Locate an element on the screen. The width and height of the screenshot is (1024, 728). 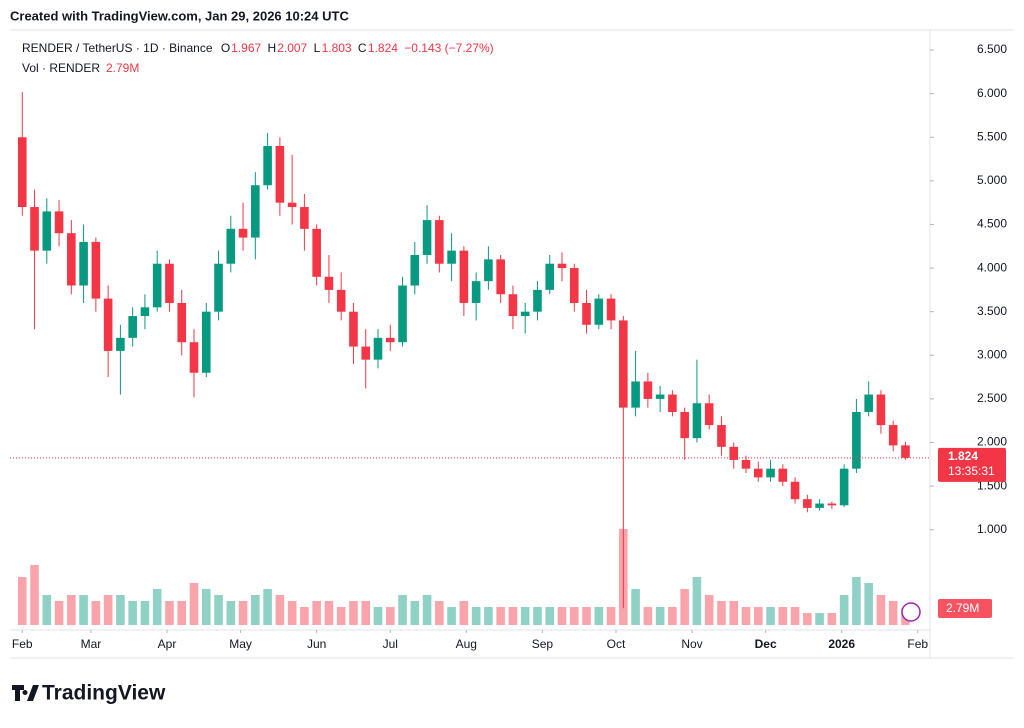
y-tick-label: 3.000 is located at coordinates (992, 354).